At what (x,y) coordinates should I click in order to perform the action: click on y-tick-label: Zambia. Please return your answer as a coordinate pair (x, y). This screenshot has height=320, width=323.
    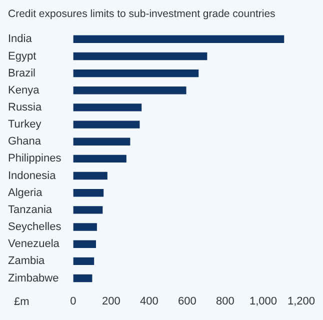
    Looking at the image, I should click on (27, 261).